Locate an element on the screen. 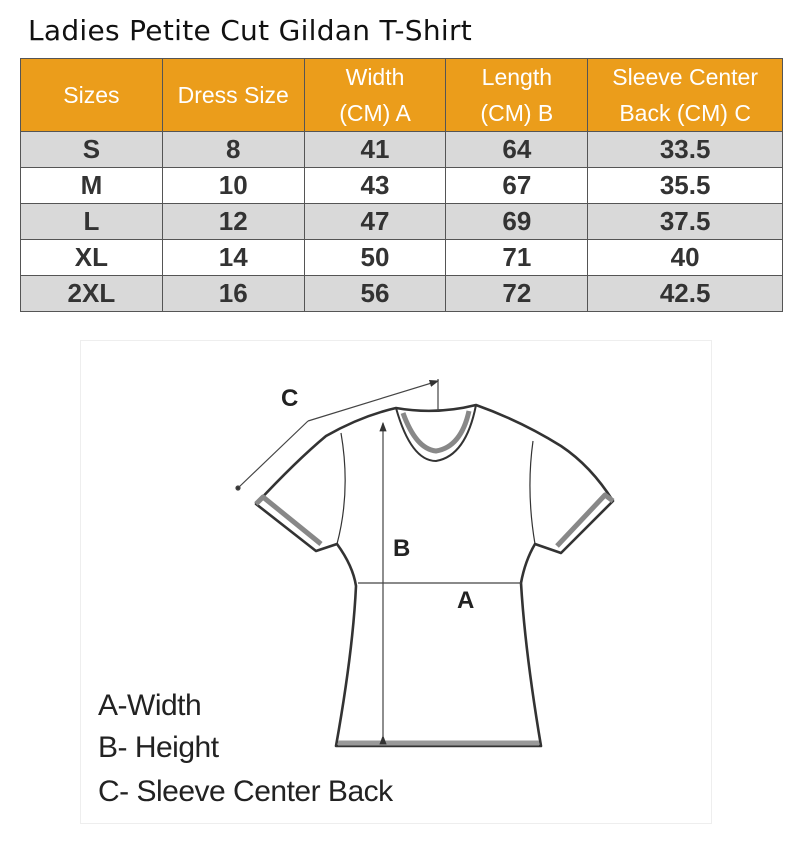 The height and width of the screenshot is (857, 800). table-row: M 10 43 67 35.5 is located at coordinates (401, 185).